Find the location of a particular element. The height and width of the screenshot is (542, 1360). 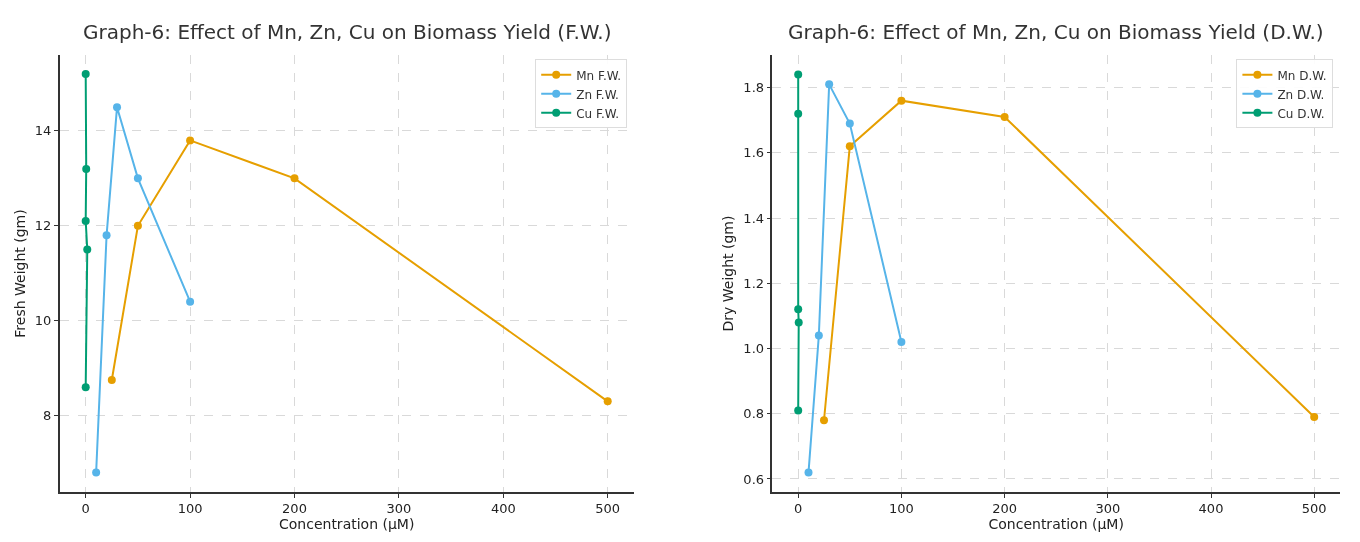

y-tick-label: 1.4 is located at coordinates (754, 218).